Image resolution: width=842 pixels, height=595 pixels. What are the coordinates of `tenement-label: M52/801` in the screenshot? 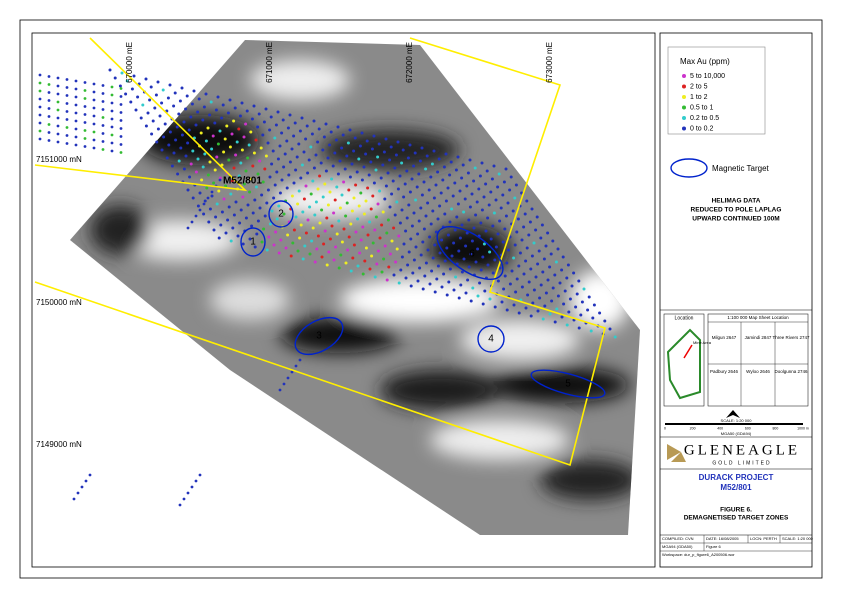 It's located at (242, 181).